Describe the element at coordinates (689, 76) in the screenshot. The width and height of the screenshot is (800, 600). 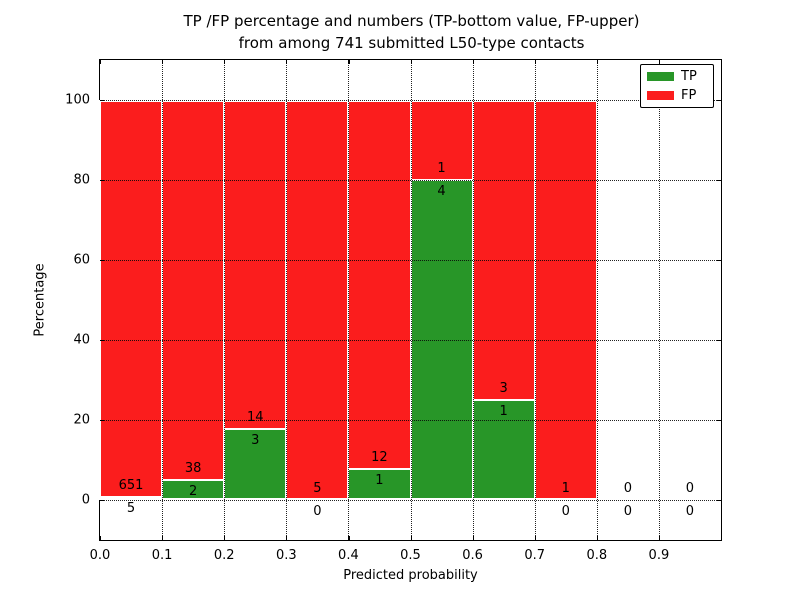
I see `legend-label-tp: TP` at that location.